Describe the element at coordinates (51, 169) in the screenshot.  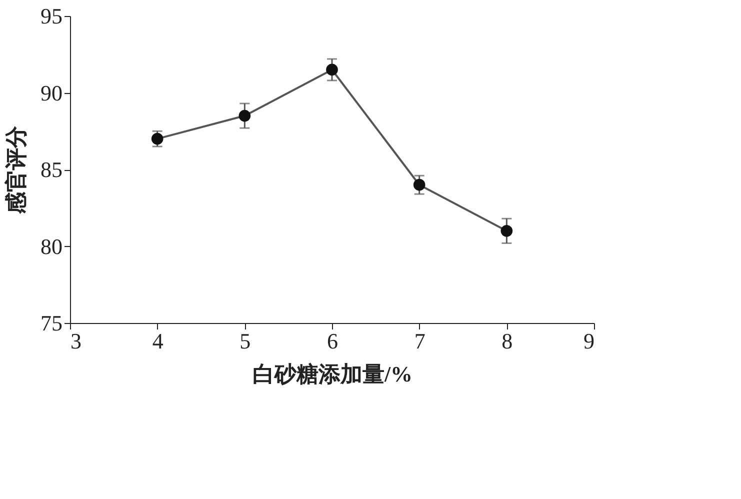
I see `y-tick-label: 85` at that location.